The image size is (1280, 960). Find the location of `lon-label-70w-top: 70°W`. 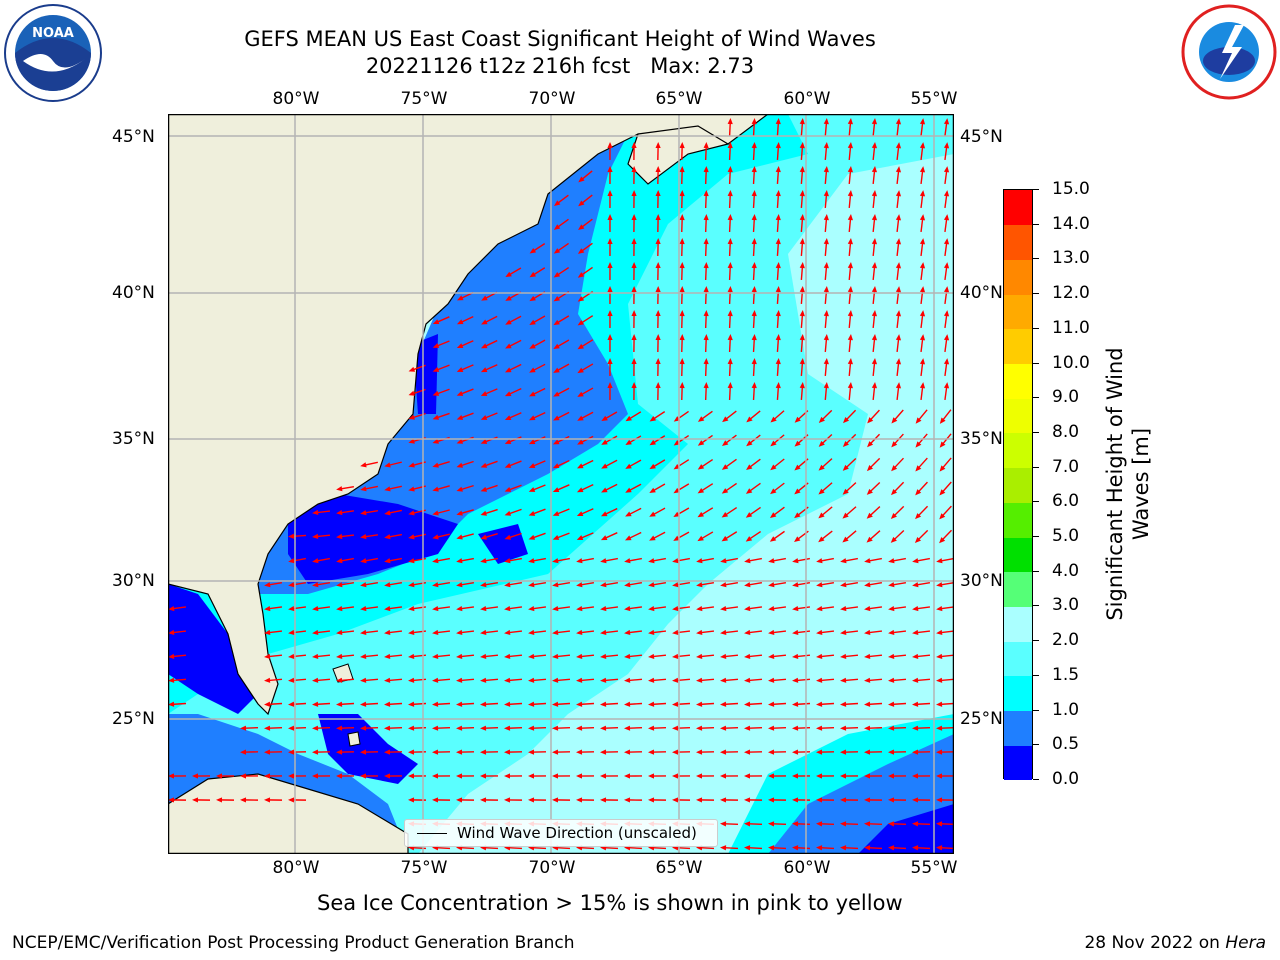

lon-label-70w-top: 70°W is located at coordinates (552, 99).